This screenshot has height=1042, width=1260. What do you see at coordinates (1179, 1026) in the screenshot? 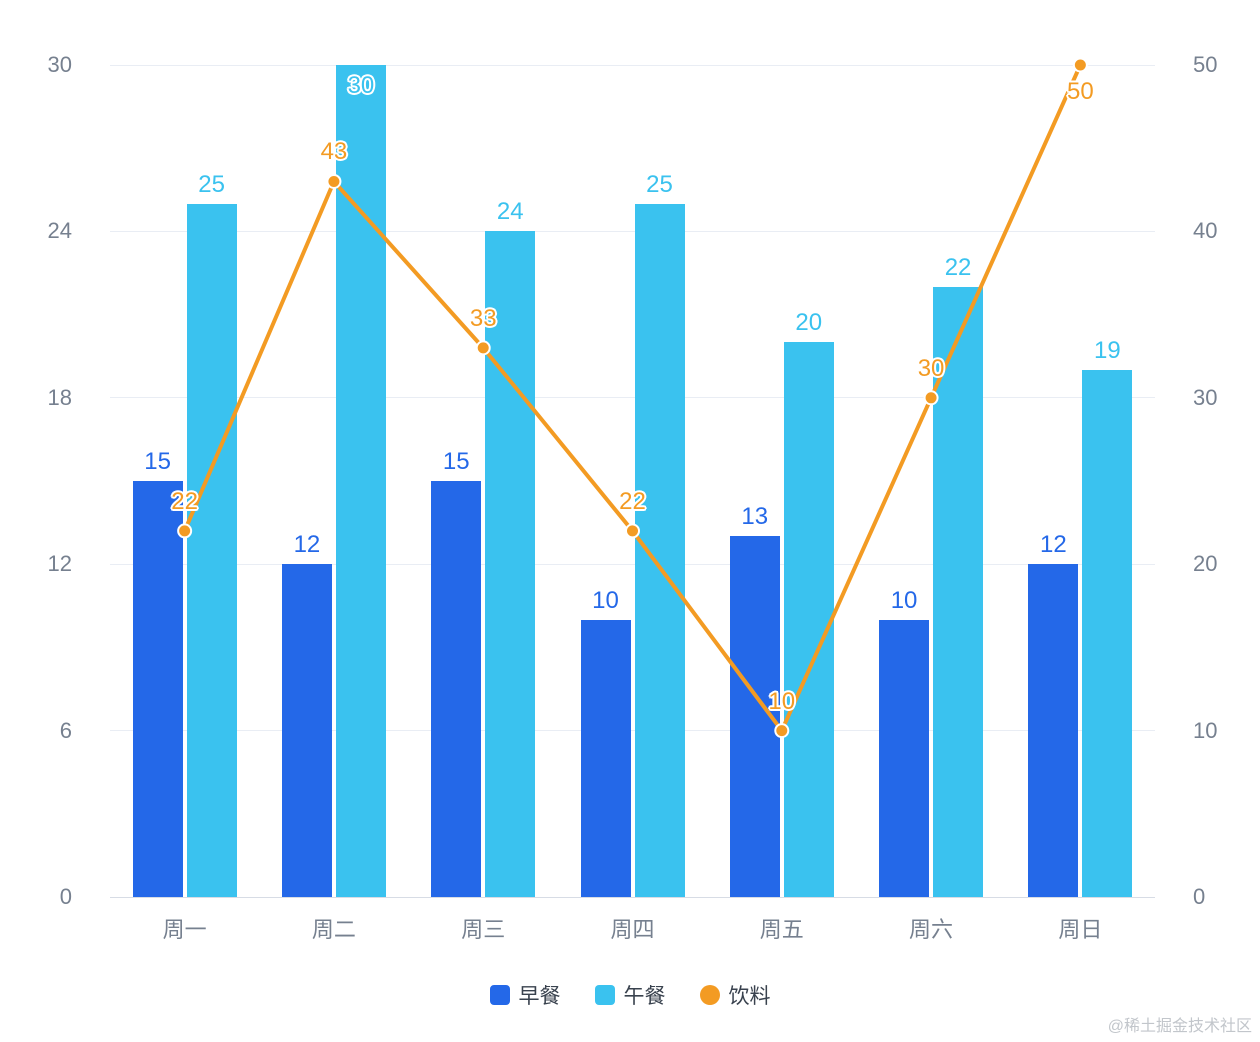
I see `watermark: @稀土掘金技术社区` at bounding box center [1179, 1026].